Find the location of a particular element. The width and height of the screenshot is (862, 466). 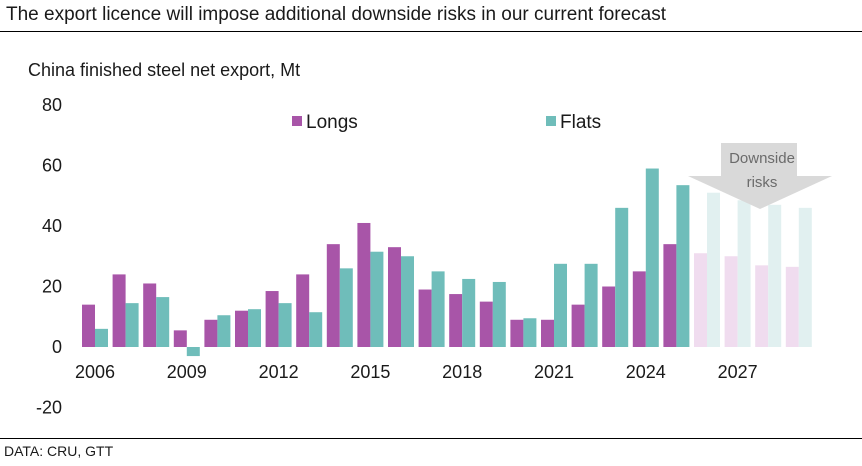

y-tick-label: 80 is located at coordinates (52, 105).